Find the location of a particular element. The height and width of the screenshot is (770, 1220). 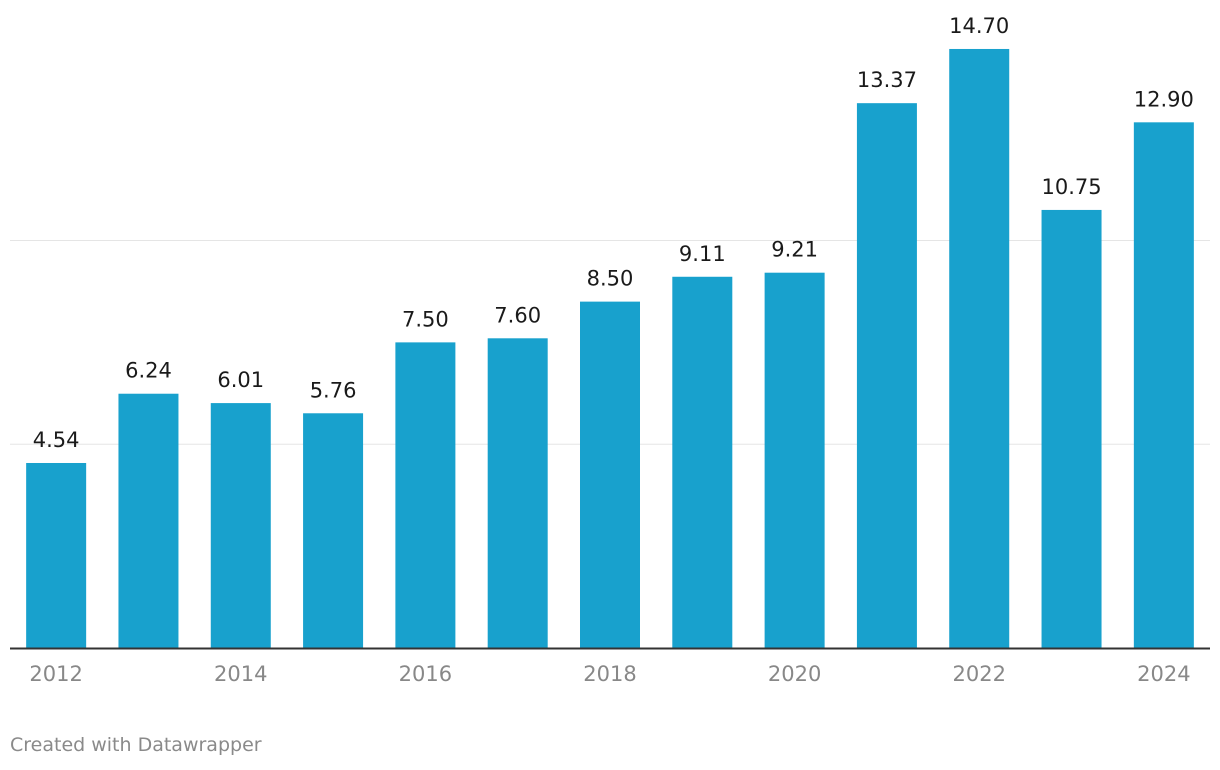

x-tick-label-2018: 2018 is located at coordinates (609, 674).